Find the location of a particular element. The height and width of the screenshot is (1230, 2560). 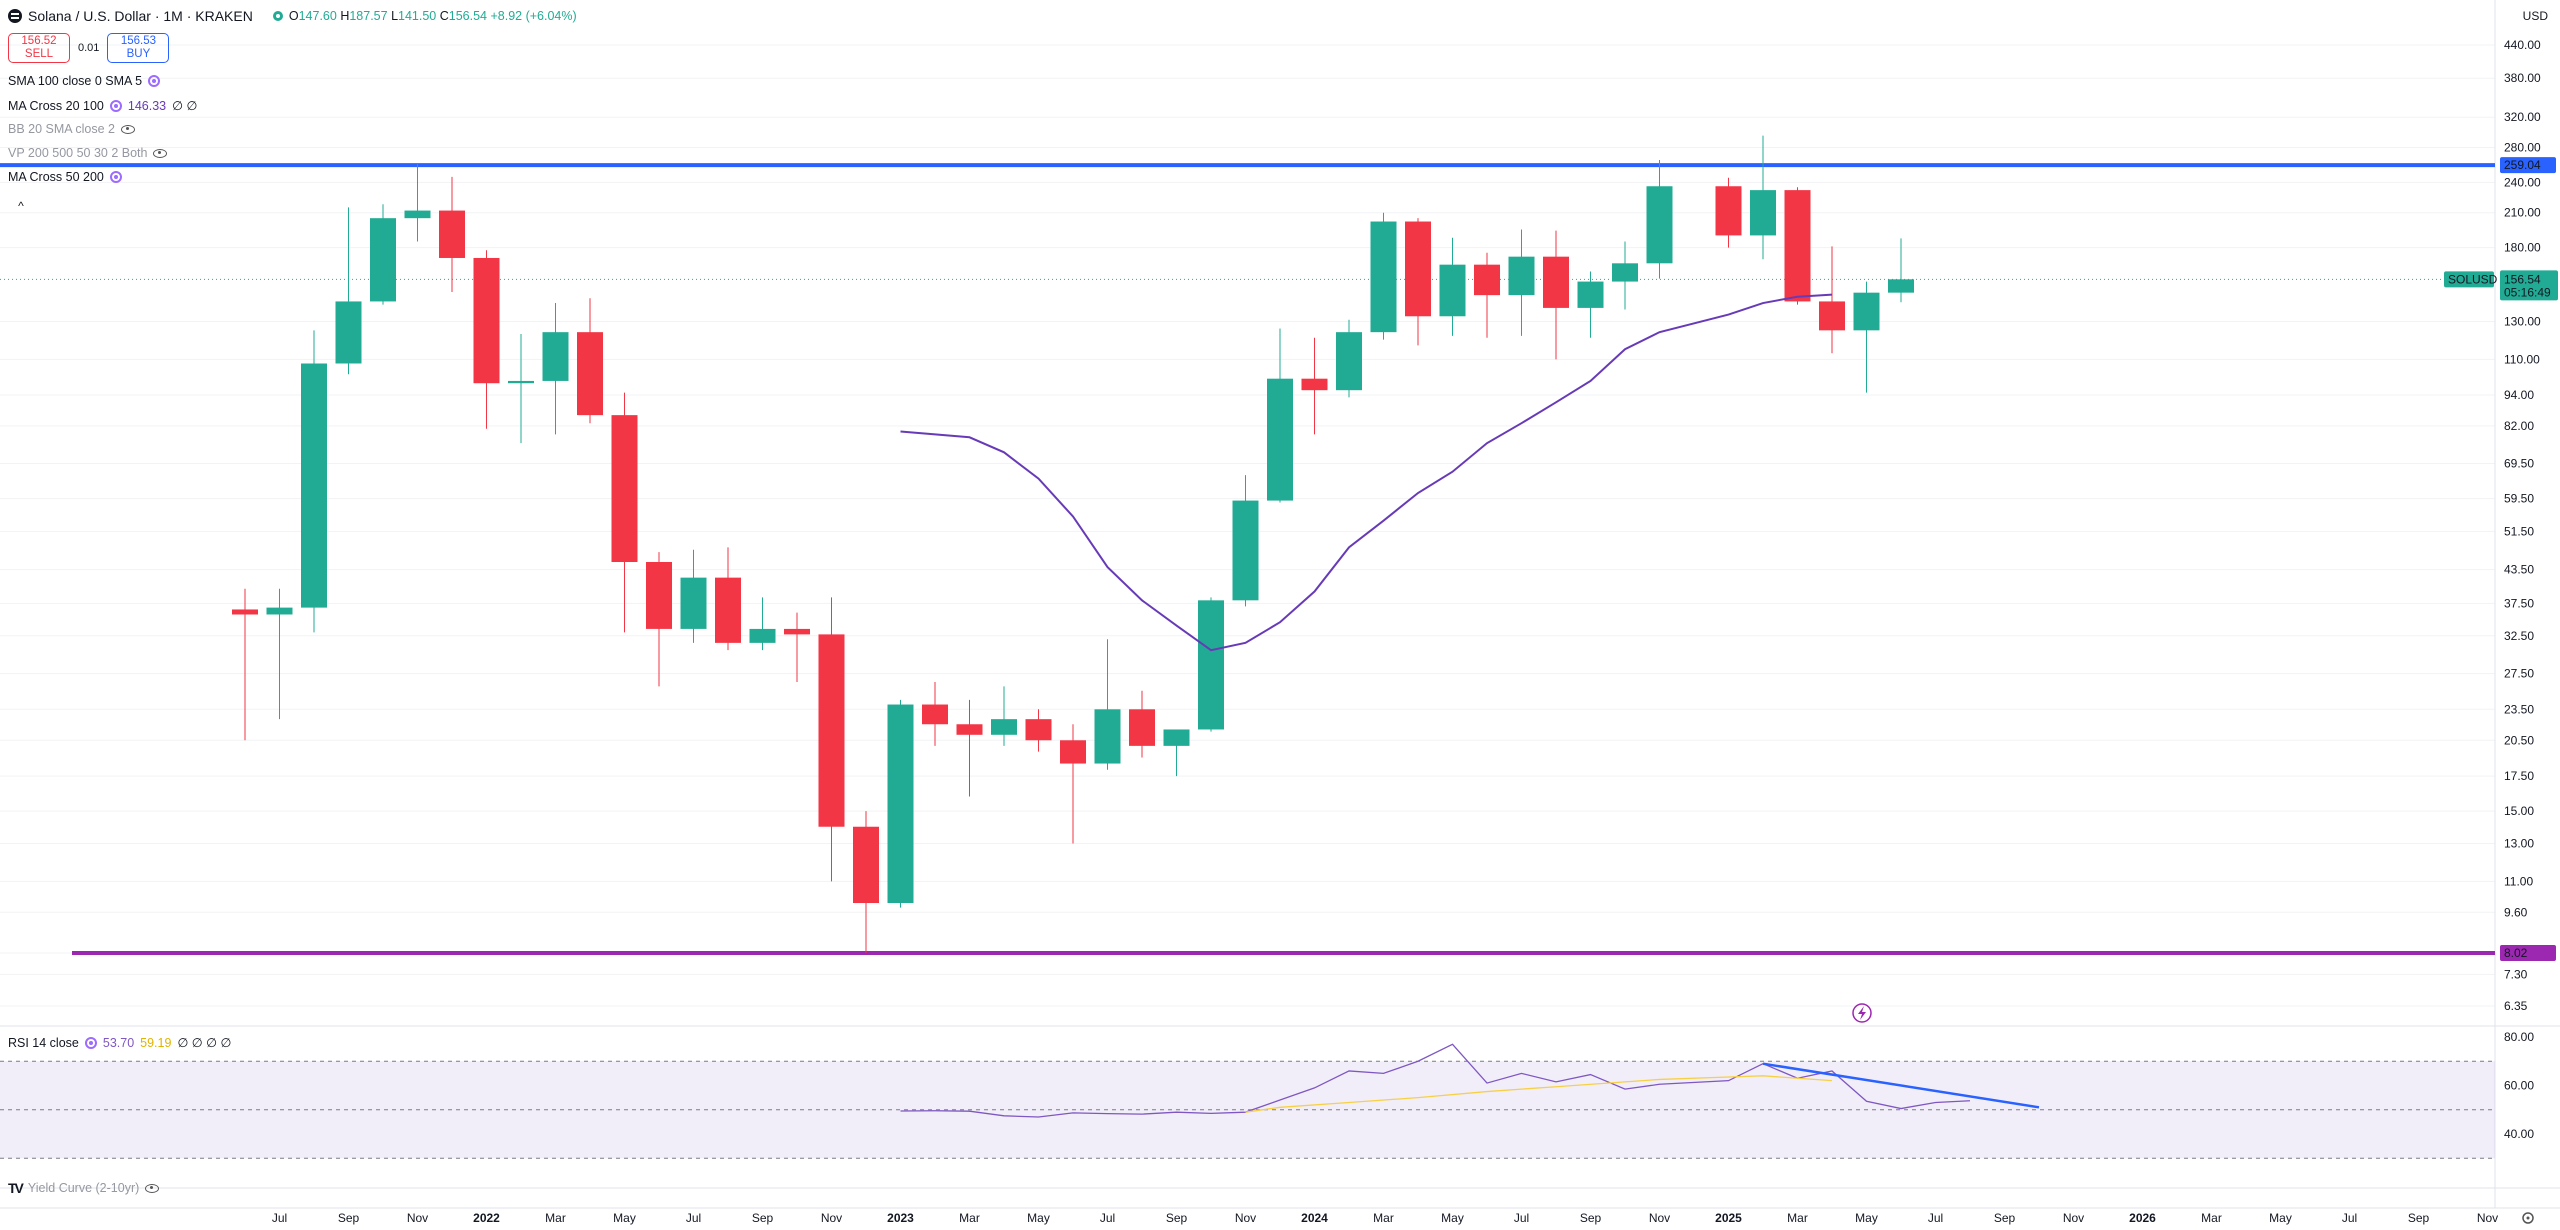

price-tick-label: 210.00 is located at coordinates (2522, 213).